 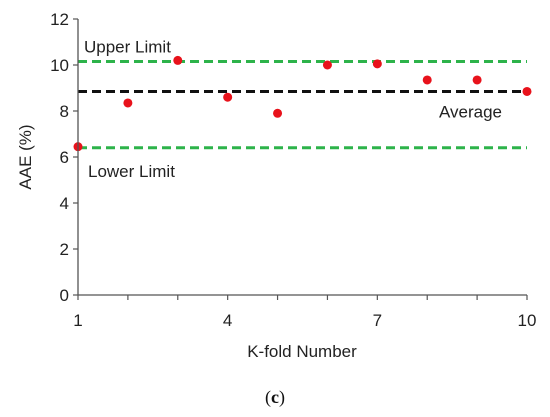 What do you see at coordinates (59, 65) in the screenshot?
I see `y-tick-label: 10` at bounding box center [59, 65].